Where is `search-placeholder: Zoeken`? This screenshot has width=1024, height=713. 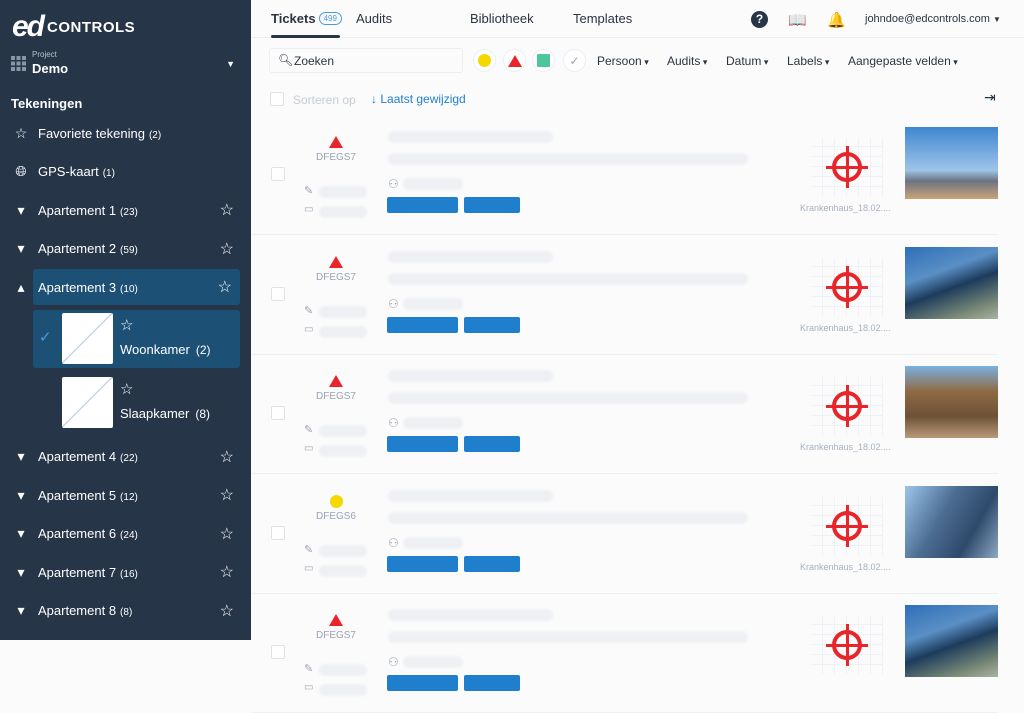
search-placeholder: Zoeken is located at coordinates (314, 61).